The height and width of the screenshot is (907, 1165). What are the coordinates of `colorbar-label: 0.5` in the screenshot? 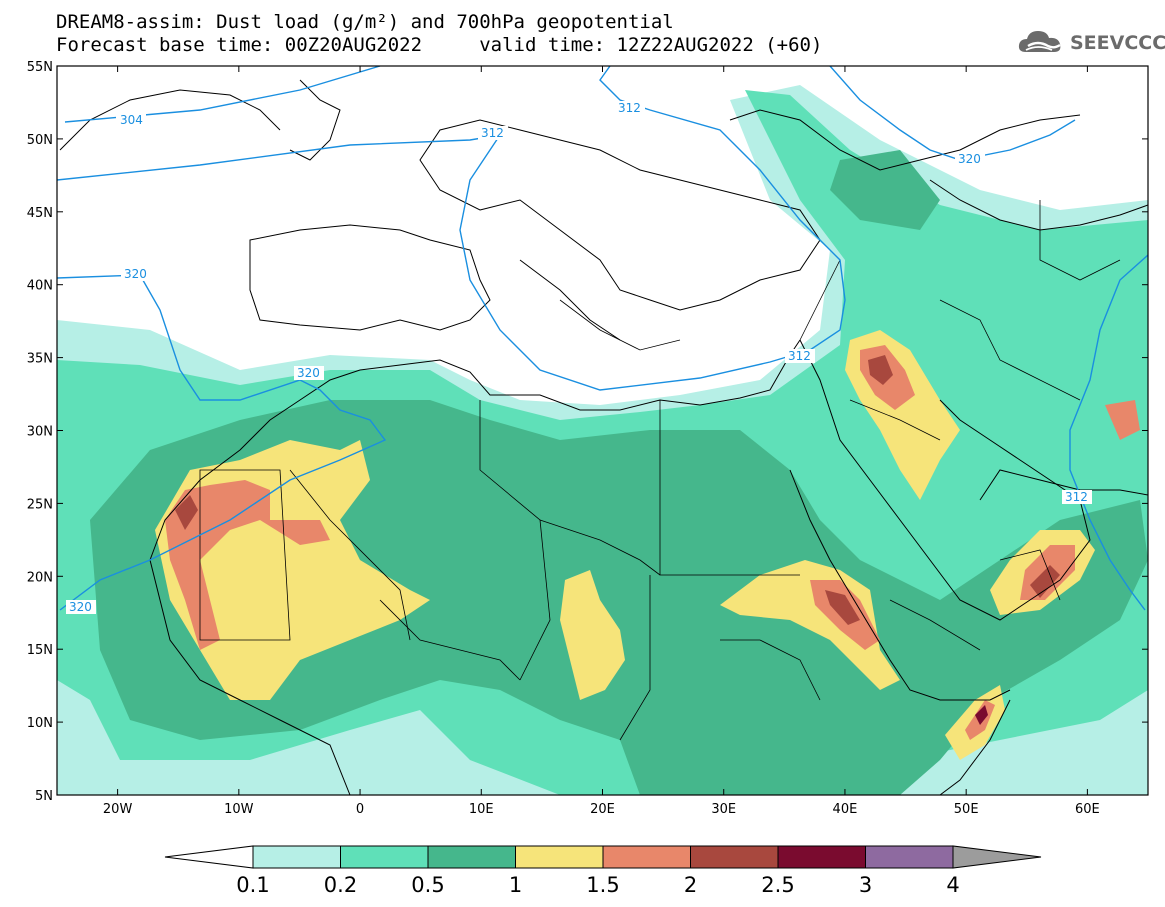 It's located at (427, 885).